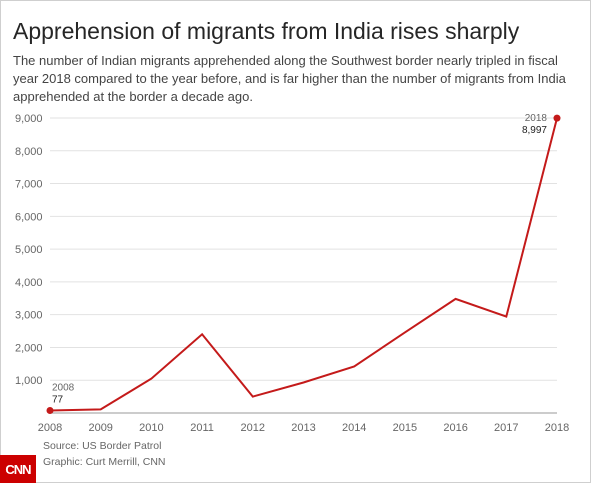 This screenshot has width=593, height=485. What do you see at coordinates (29, 185) in the screenshot?
I see `y-tick-label: 7,000` at bounding box center [29, 185].